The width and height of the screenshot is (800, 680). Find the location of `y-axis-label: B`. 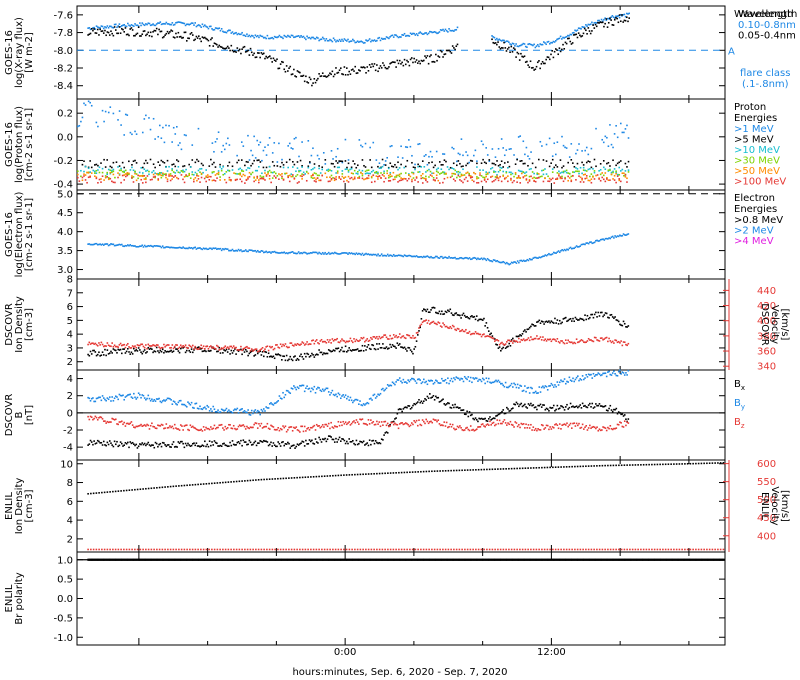

y-axis-label: B is located at coordinates (19, 414).